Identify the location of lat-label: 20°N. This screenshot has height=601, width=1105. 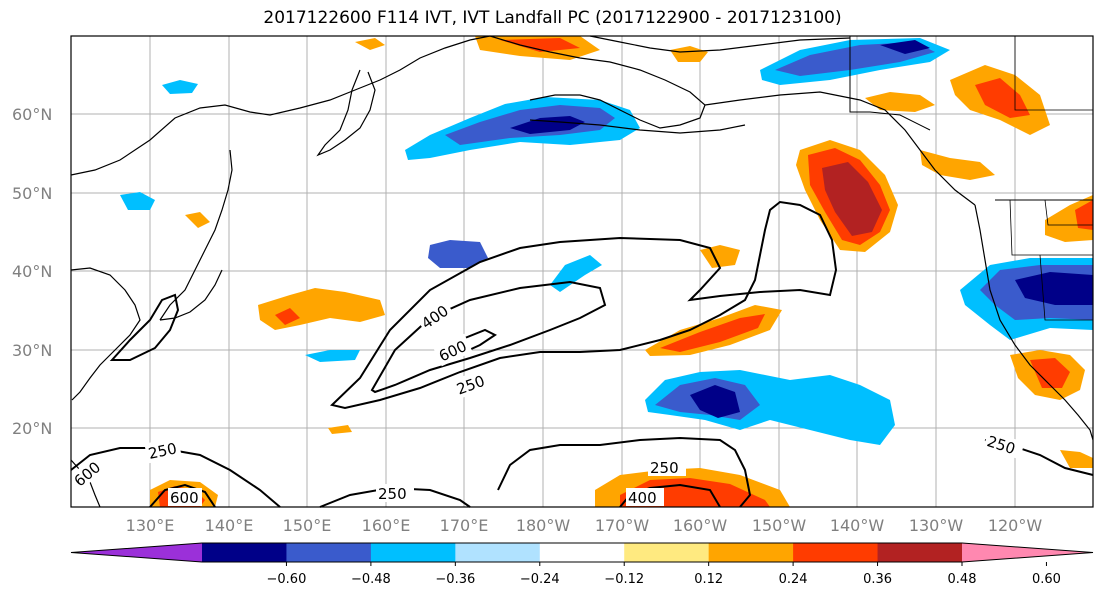
(32, 428).